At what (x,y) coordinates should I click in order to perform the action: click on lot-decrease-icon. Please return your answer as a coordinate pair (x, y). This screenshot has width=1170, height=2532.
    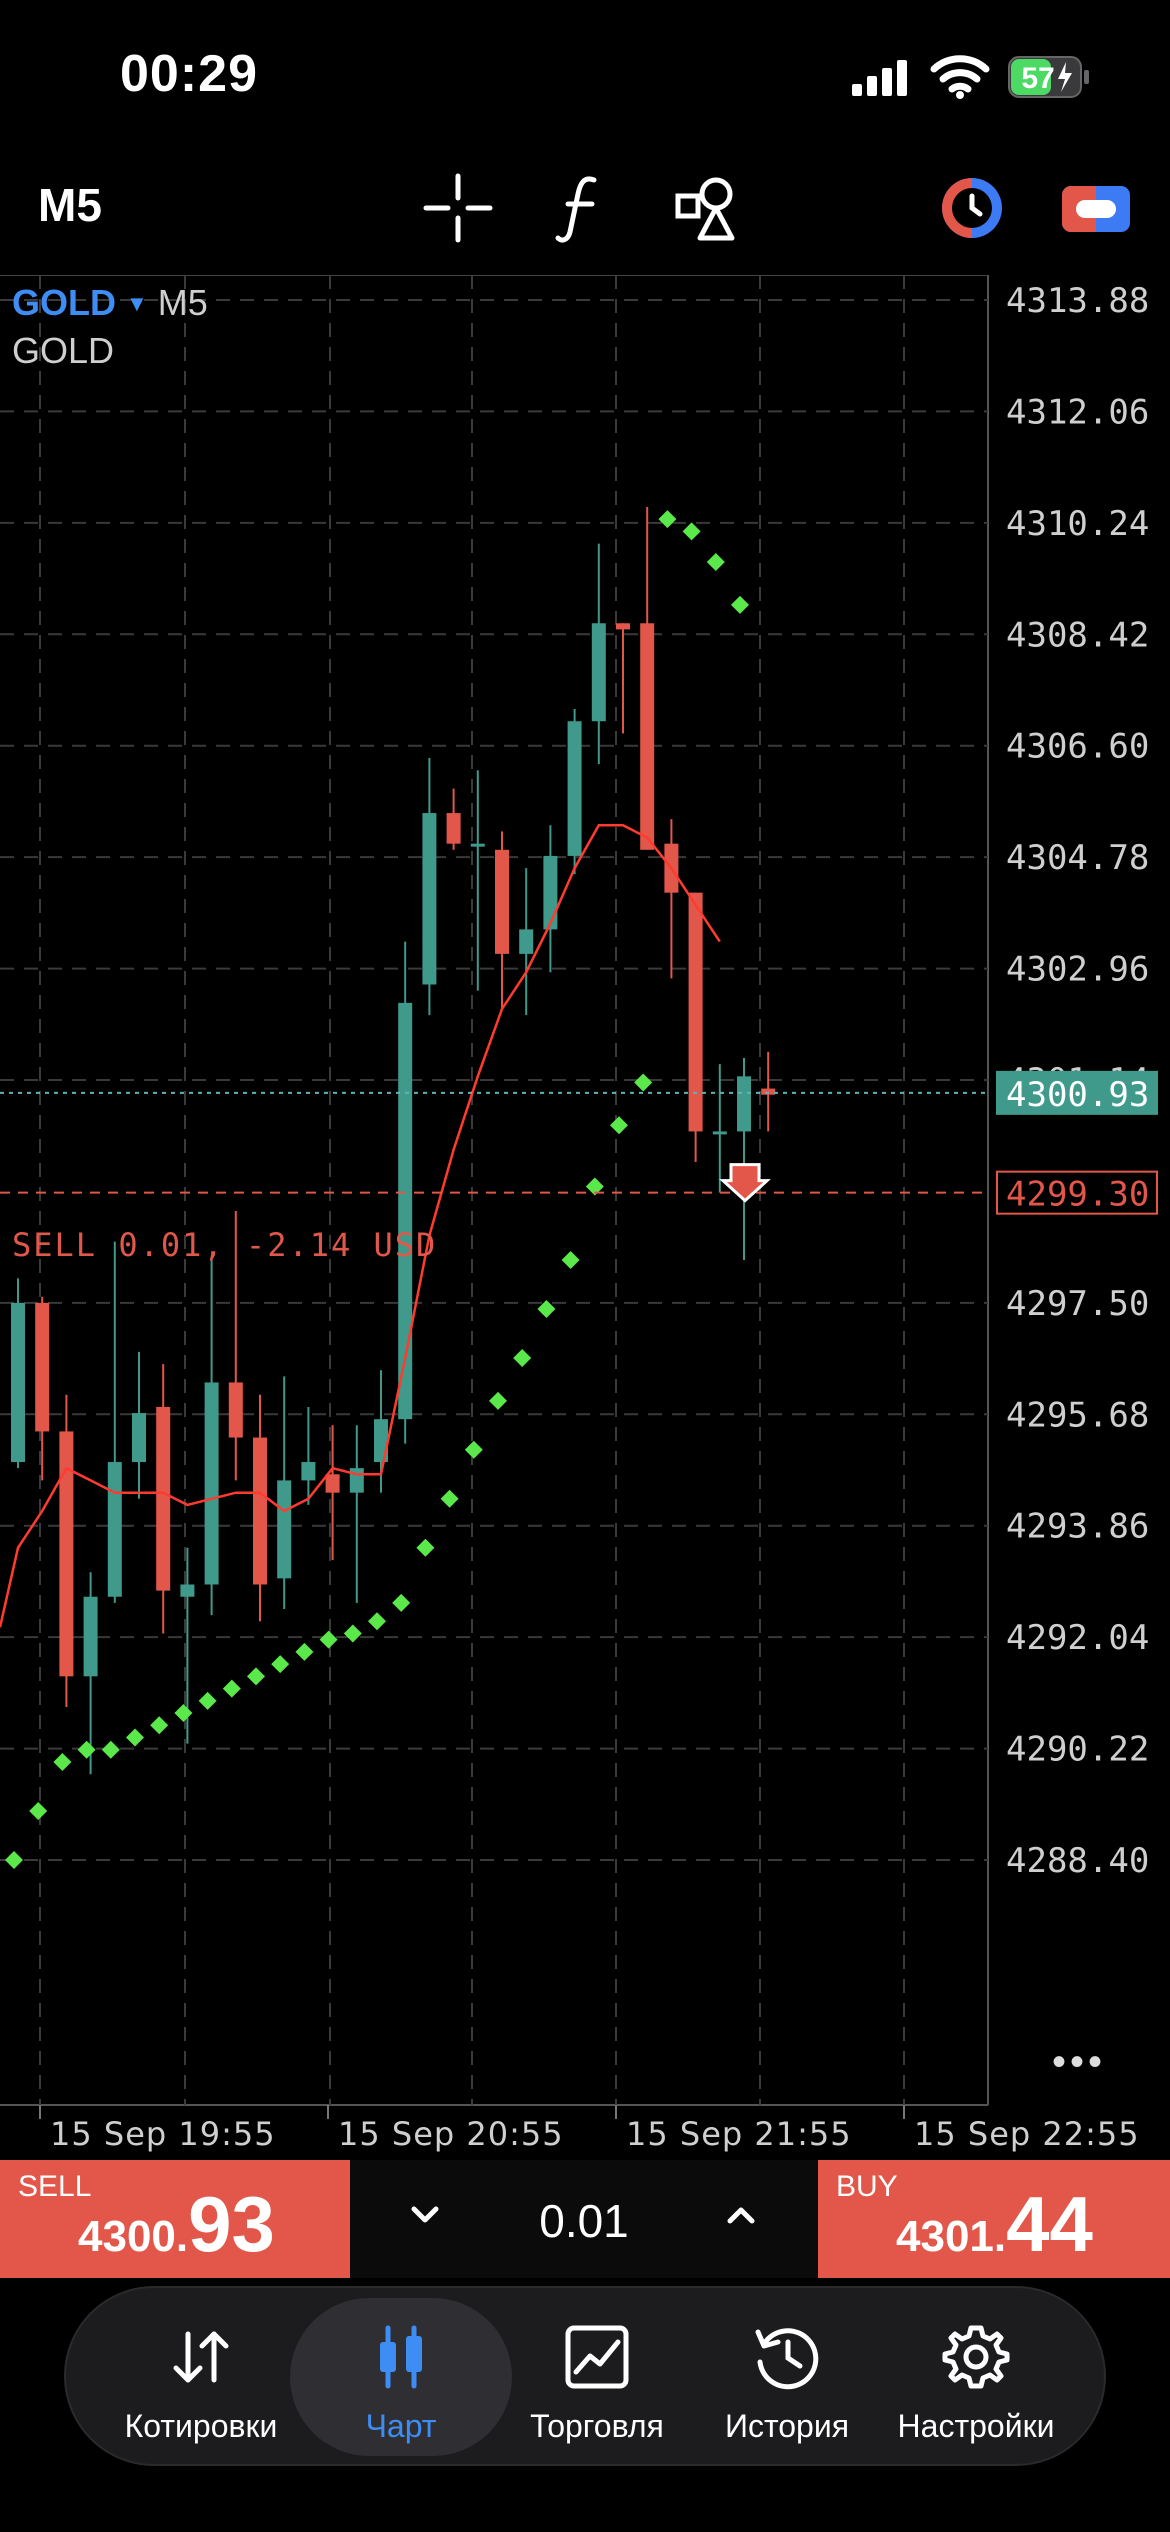
    Looking at the image, I should click on (425, 2215).